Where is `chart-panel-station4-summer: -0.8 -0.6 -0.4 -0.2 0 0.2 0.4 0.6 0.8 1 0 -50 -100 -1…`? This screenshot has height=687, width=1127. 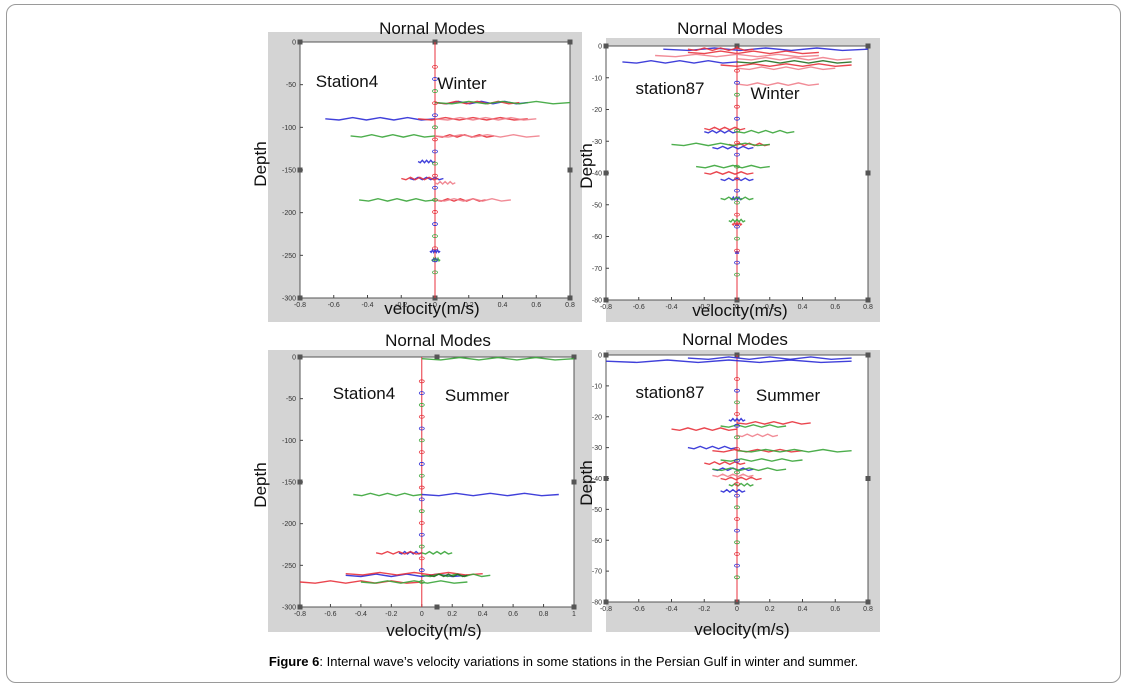 chart-panel-station4-summer: -0.8 -0.6 -0.4 -0.2 0 0.2 0.4 0.6 0.8 1 0 -50 -100 -1… is located at coordinates (421, 485).